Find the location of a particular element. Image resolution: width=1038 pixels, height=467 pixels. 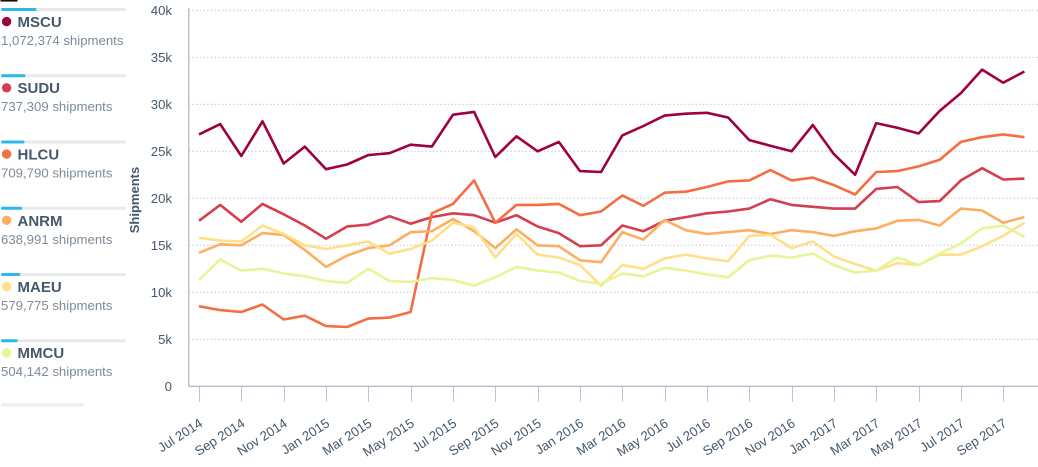

svg-text: 737,309 shipments is located at coordinates (57, 106).